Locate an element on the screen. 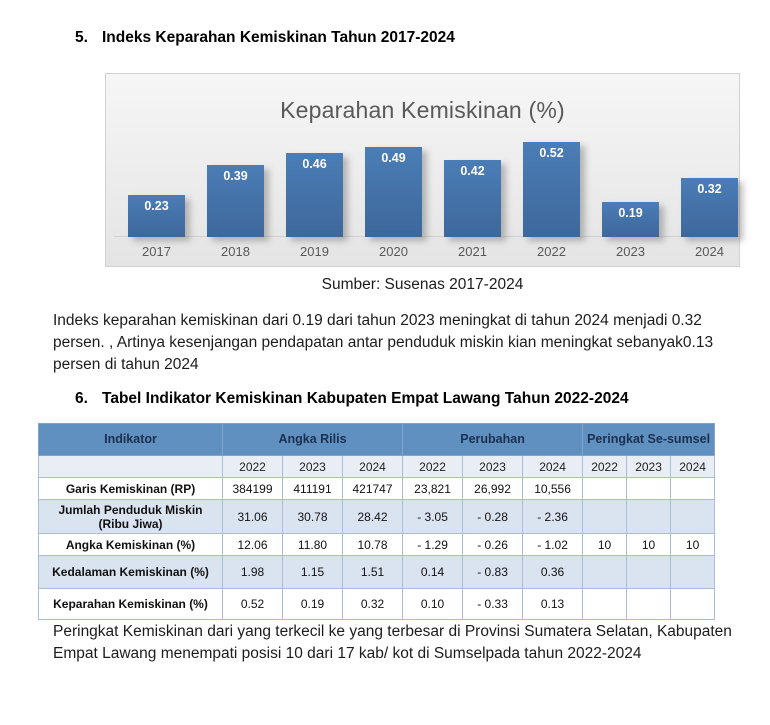 The width and height of the screenshot is (770, 725). table-cell: 1.15 is located at coordinates (312, 572).